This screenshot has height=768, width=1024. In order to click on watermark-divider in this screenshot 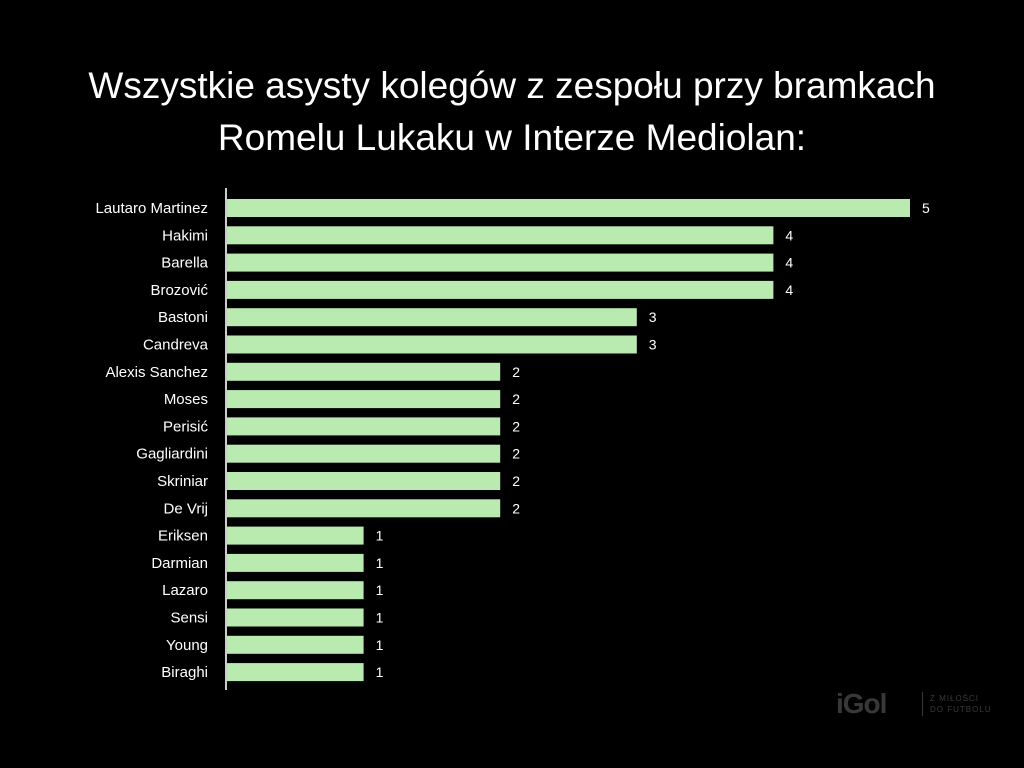, I will do `click(922, 704)`.